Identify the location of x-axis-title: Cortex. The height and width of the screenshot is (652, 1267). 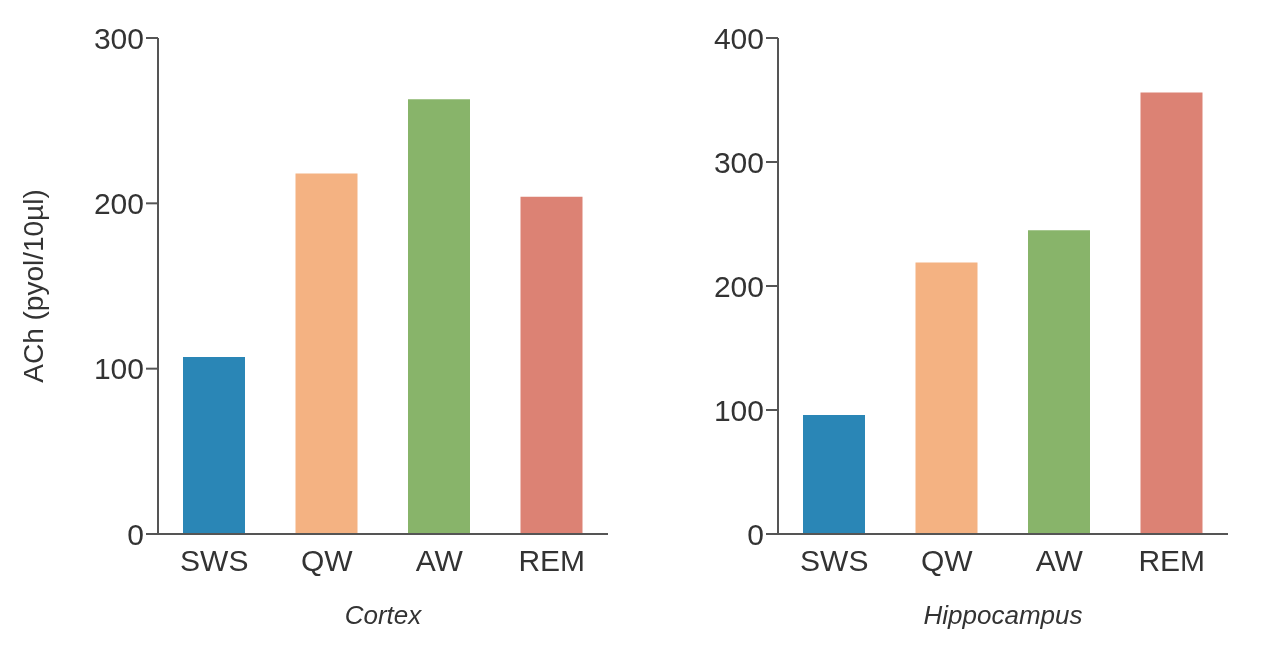
(383, 615).